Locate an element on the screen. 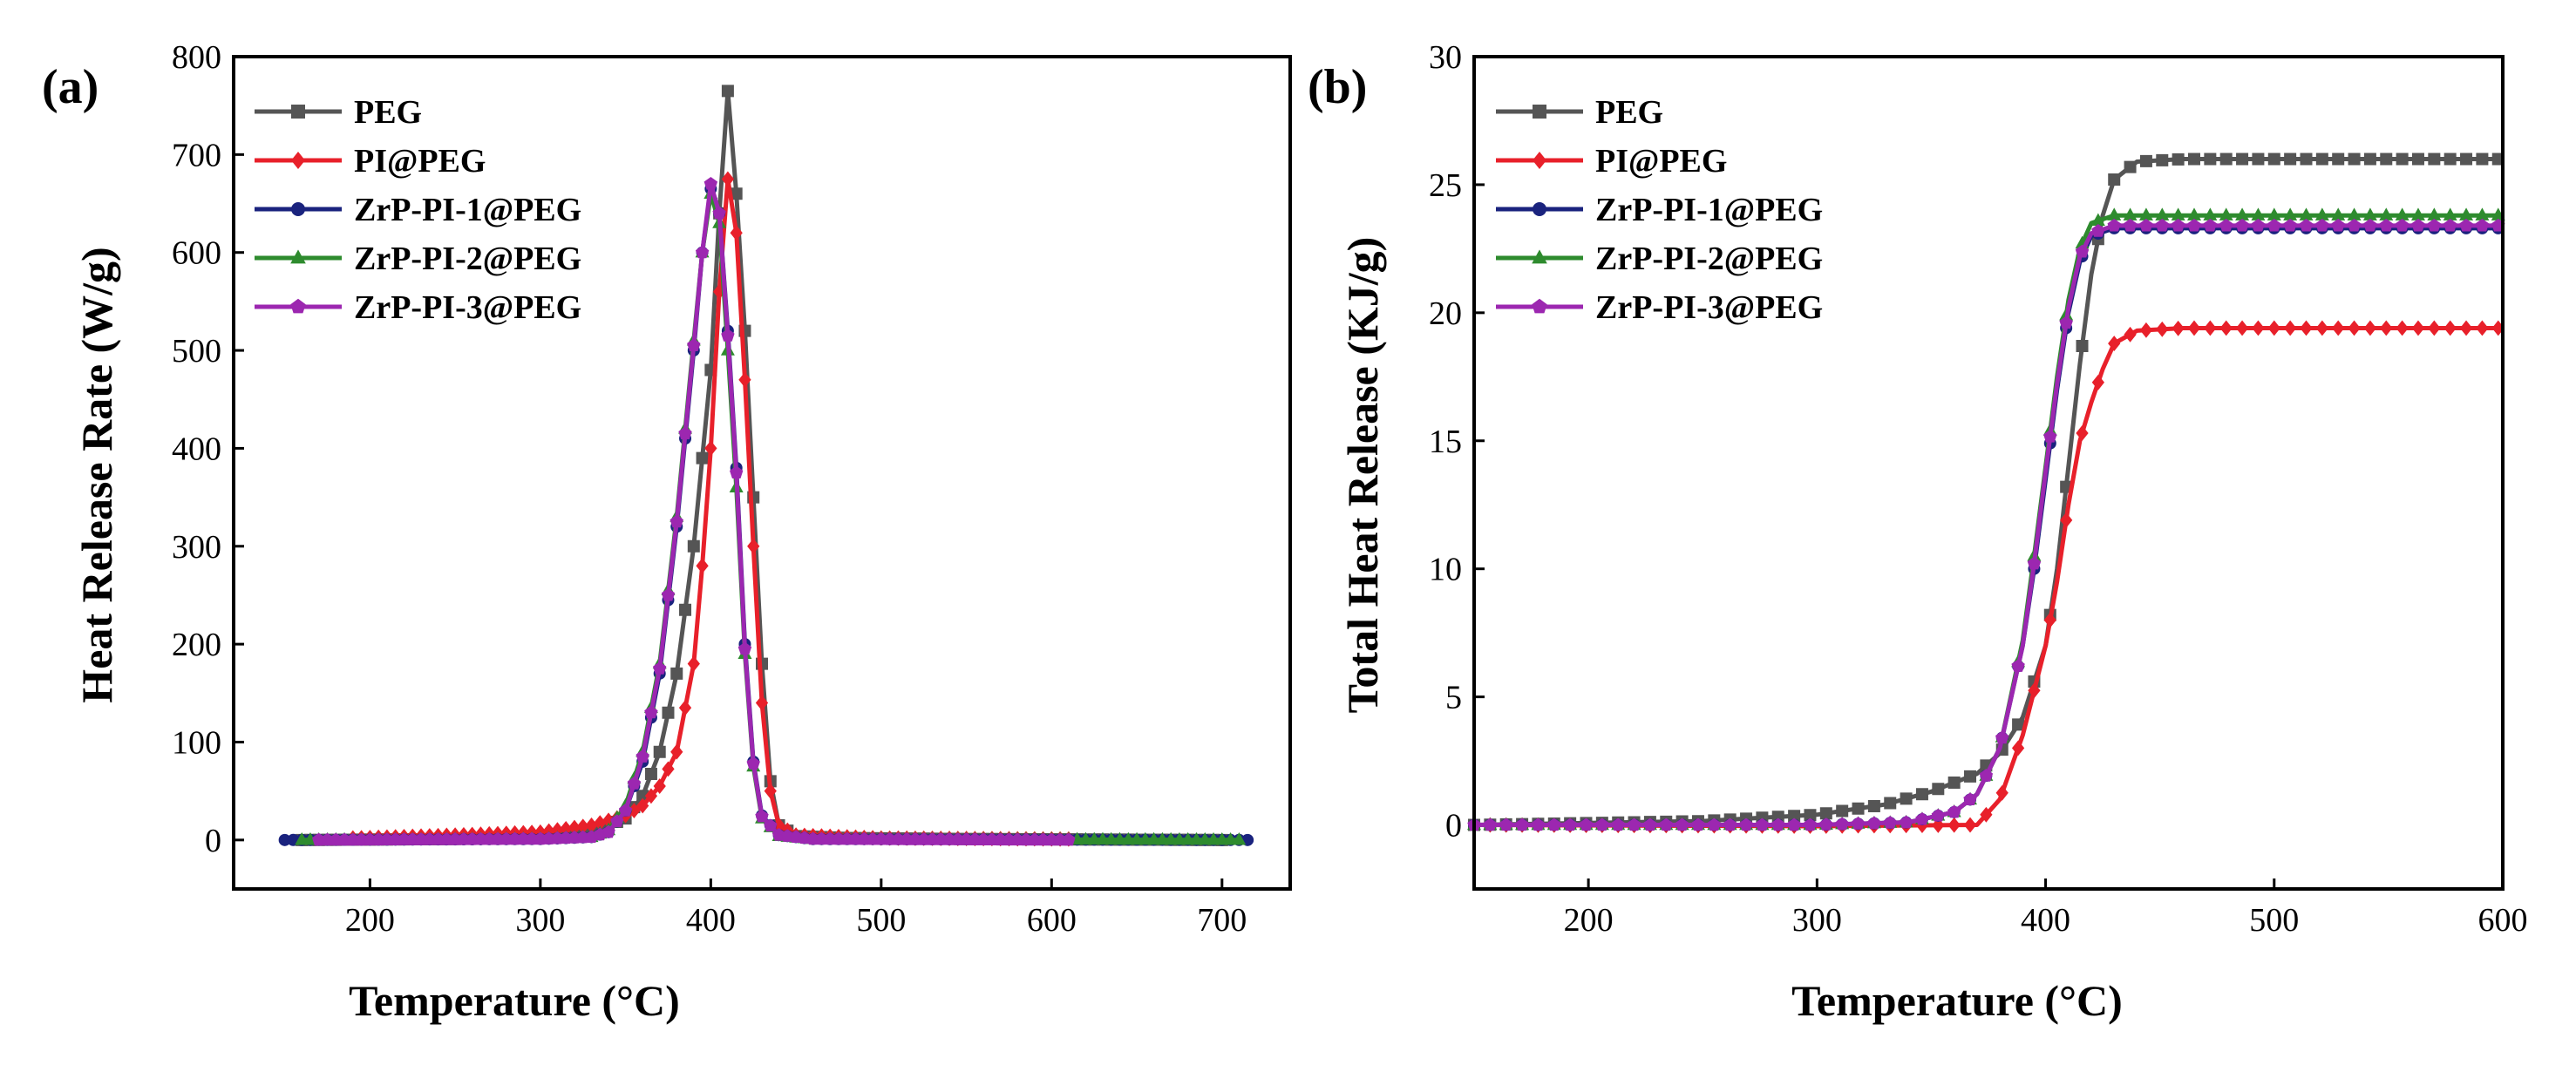 The height and width of the screenshot is (1065, 2576). panel-b-x-tick-label: 400 is located at coordinates (2046, 920).